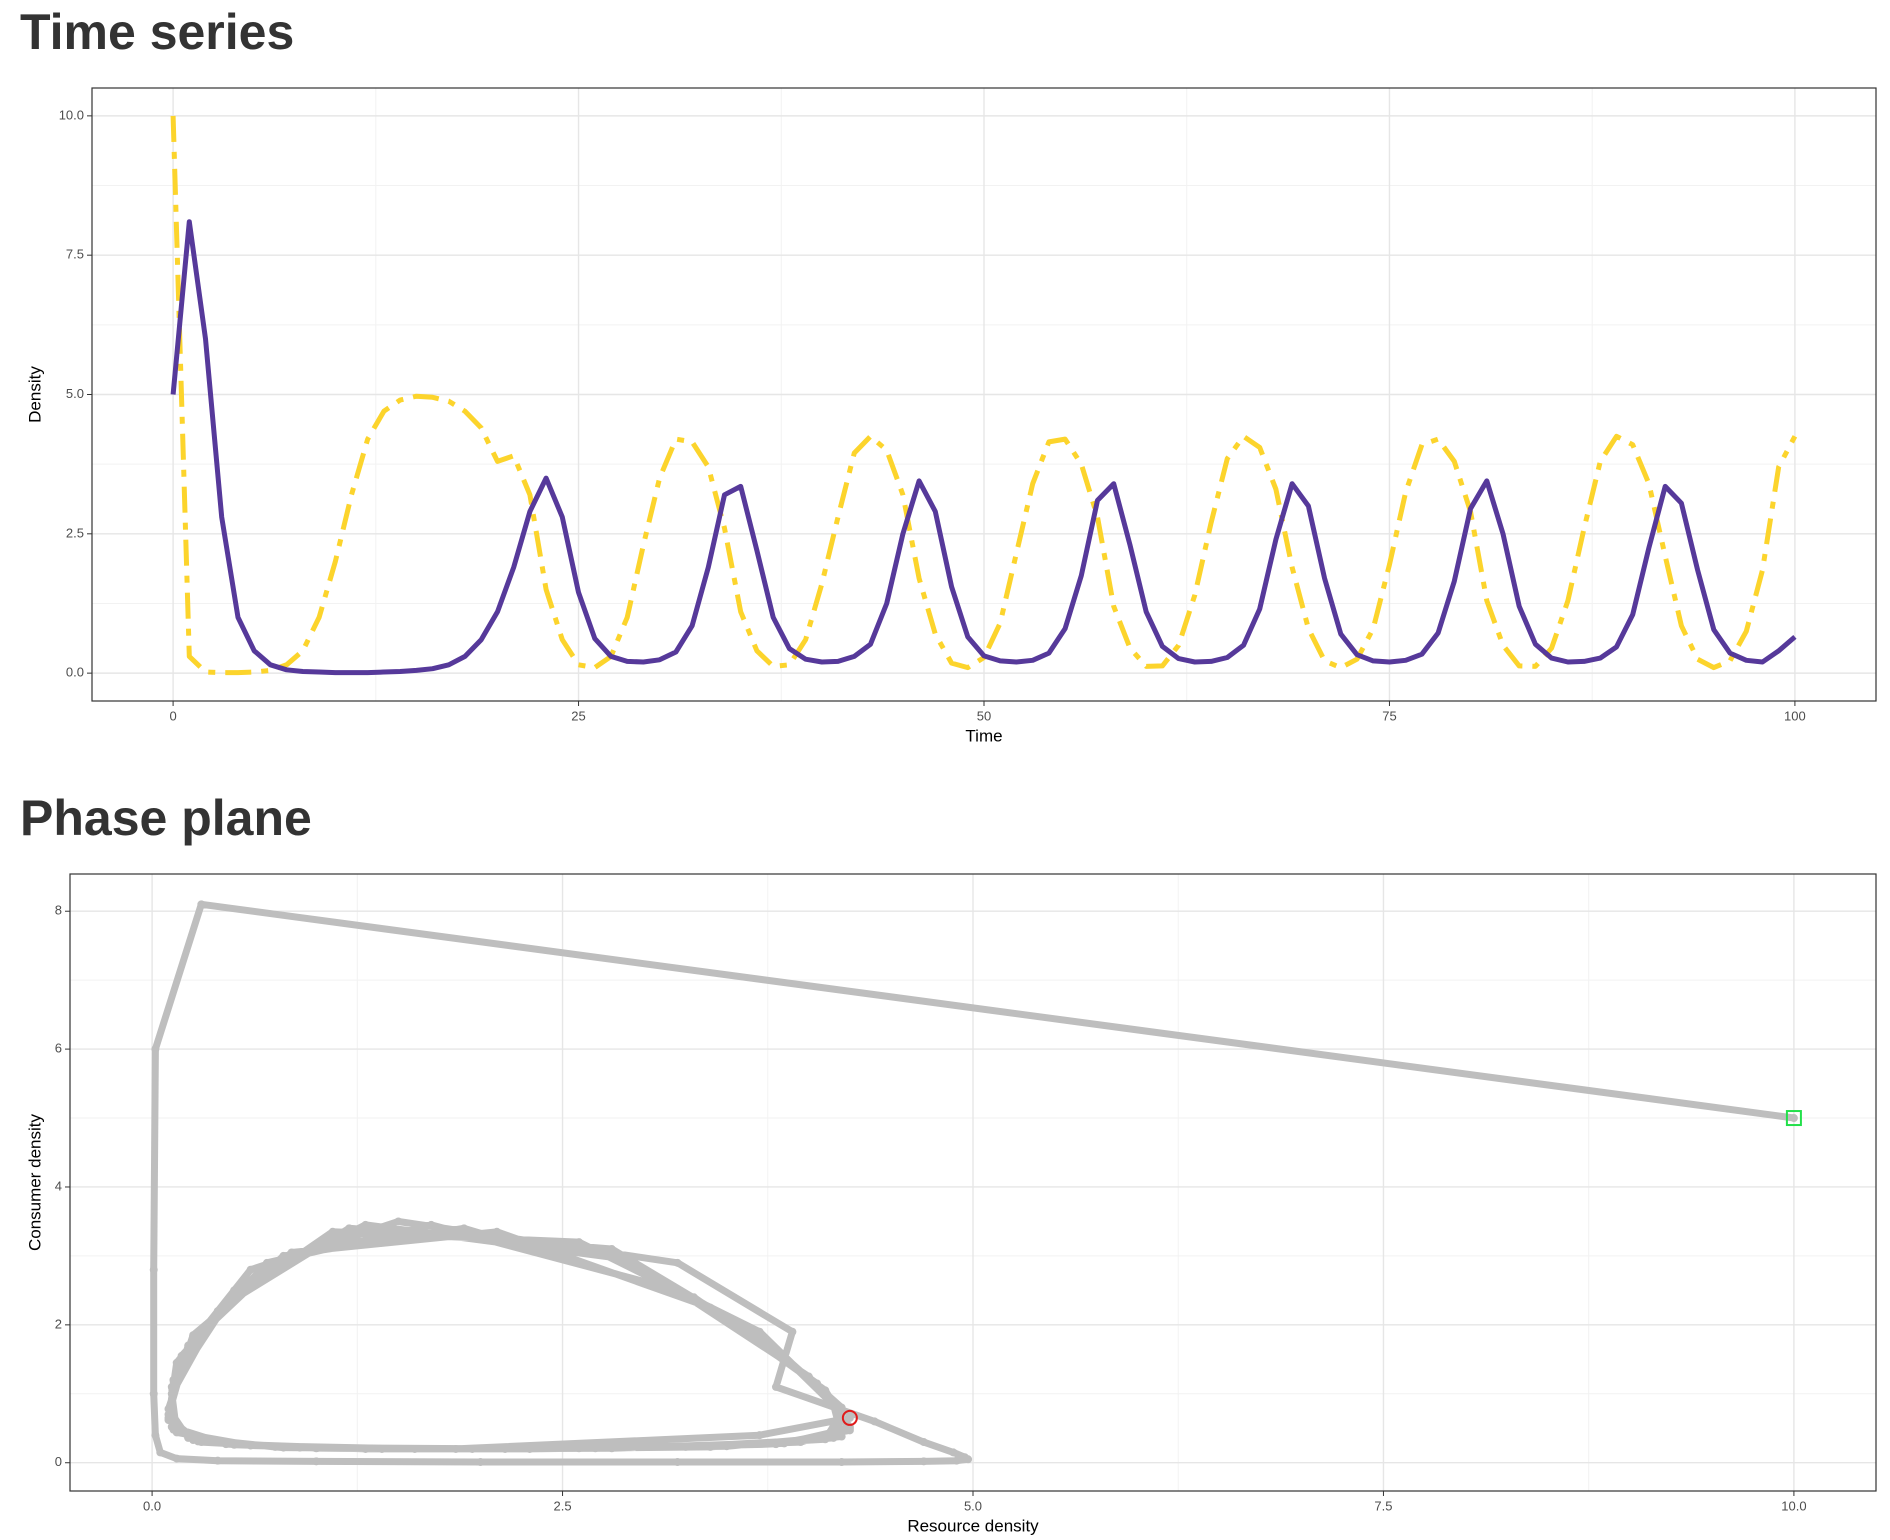 Image resolution: width=1890 pixels, height=1540 pixels. I want to click on x-tick-label: 10.0, so click(1793, 1505).